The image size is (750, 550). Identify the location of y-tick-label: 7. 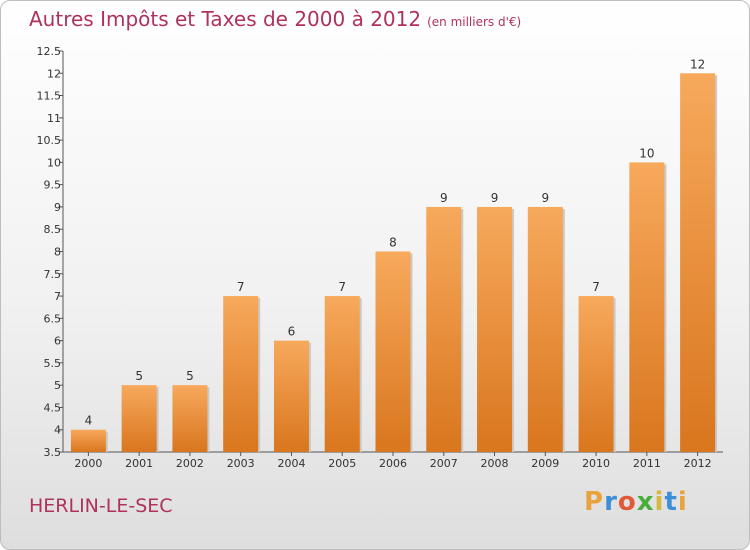
(57, 296).